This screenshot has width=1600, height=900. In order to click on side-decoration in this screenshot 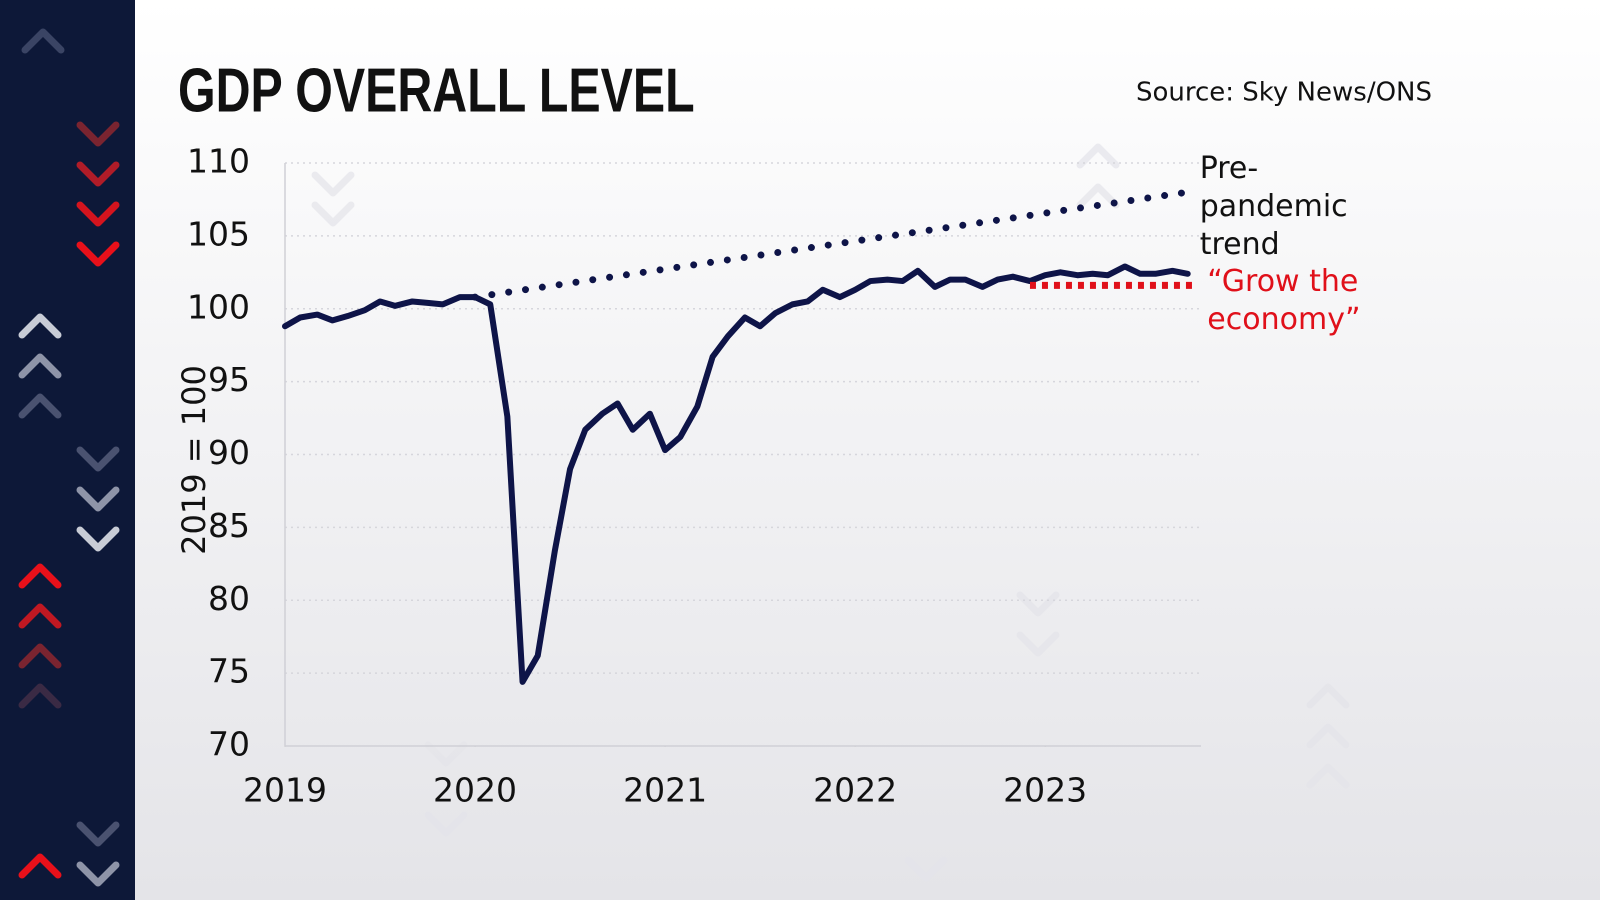, I will do `click(67, 450)`.